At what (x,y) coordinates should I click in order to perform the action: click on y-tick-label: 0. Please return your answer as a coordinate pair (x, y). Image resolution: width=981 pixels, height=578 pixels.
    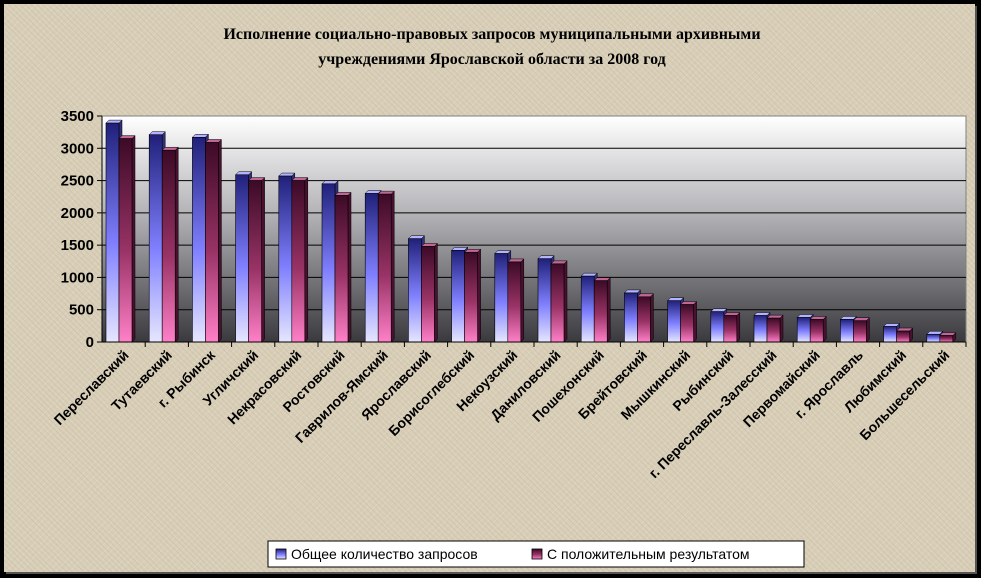
    Looking at the image, I should click on (90, 342).